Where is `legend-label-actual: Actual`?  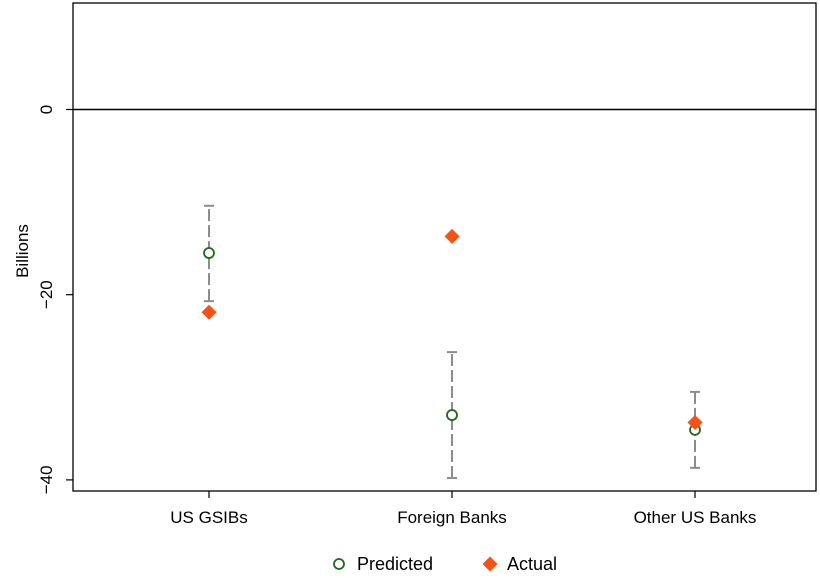 legend-label-actual: Actual is located at coordinates (532, 564).